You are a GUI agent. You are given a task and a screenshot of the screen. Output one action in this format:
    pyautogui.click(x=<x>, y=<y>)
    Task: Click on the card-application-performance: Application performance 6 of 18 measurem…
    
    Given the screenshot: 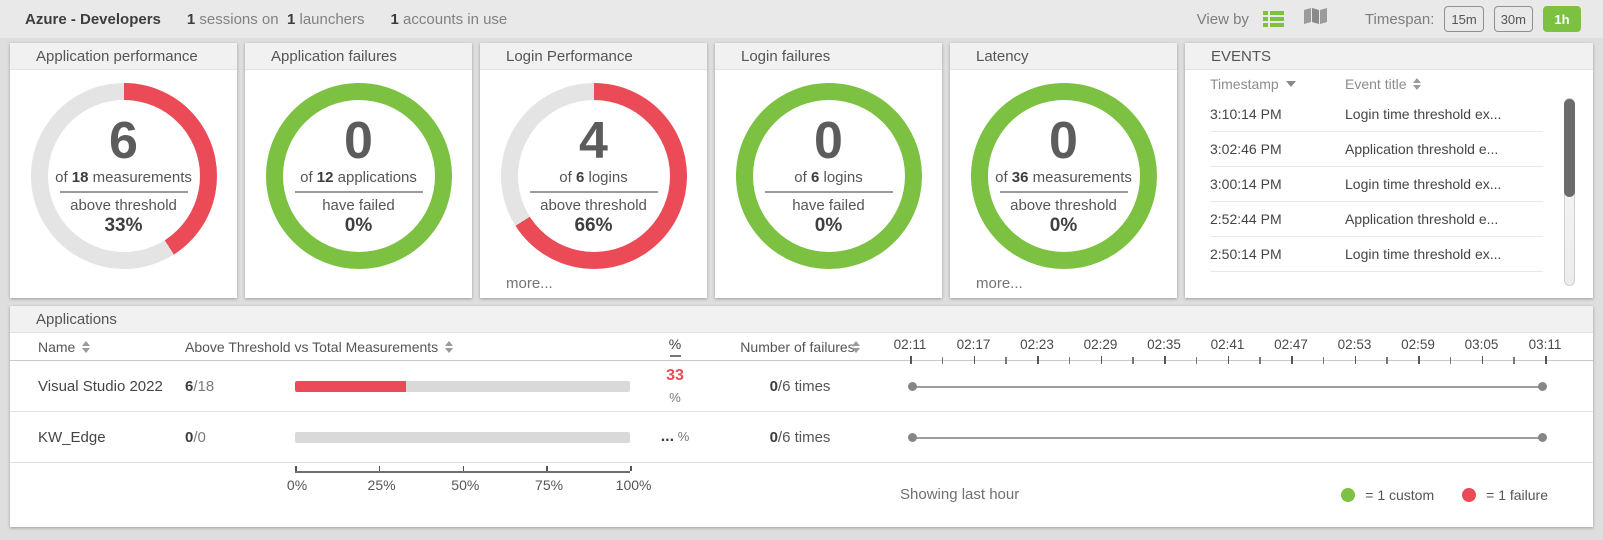 What is the action you would take?
    pyautogui.click(x=123, y=170)
    